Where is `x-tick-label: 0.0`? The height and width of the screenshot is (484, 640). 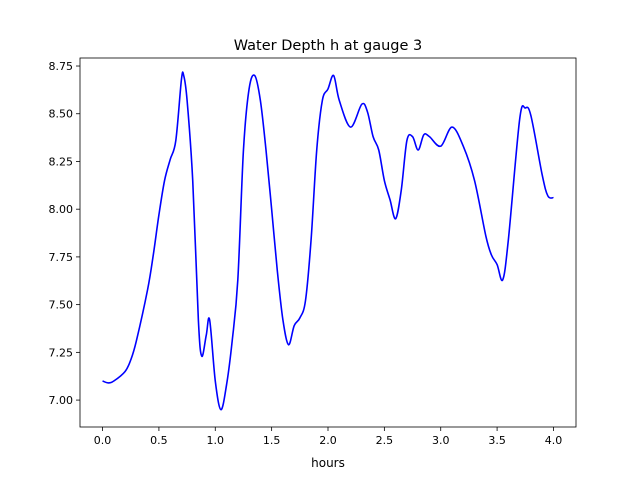
x-tick-label: 0.0 is located at coordinates (103, 440).